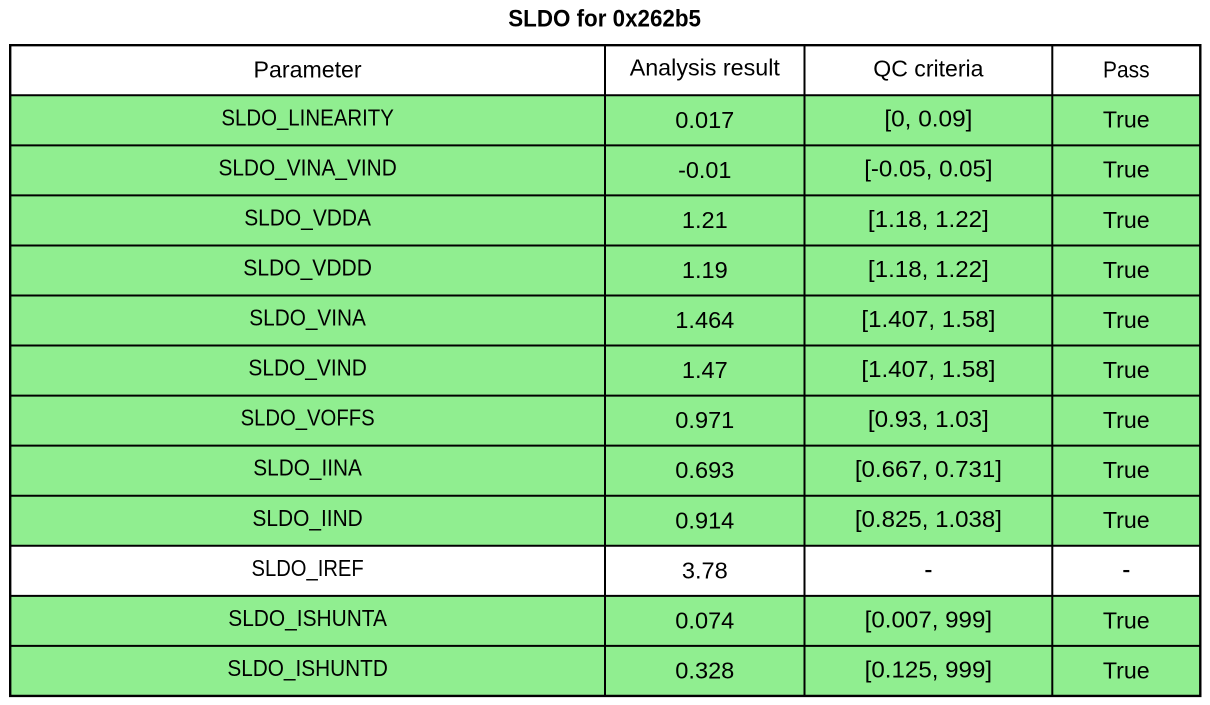 This screenshot has height=705, width=1210. Describe the element at coordinates (928, 69) in the screenshot. I see `svg-text: QC criteria` at that location.